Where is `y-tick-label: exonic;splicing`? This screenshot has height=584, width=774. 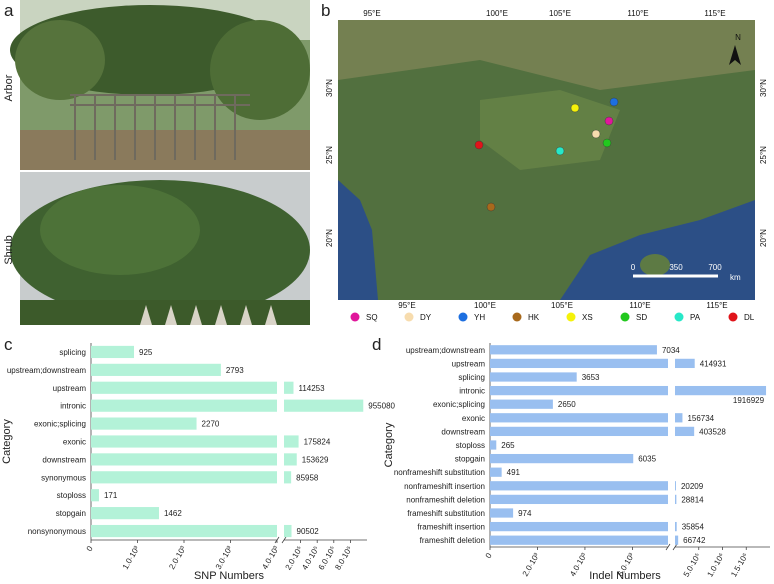
y-tick-label: exonic;splicing is located at coordinates (459, 404).